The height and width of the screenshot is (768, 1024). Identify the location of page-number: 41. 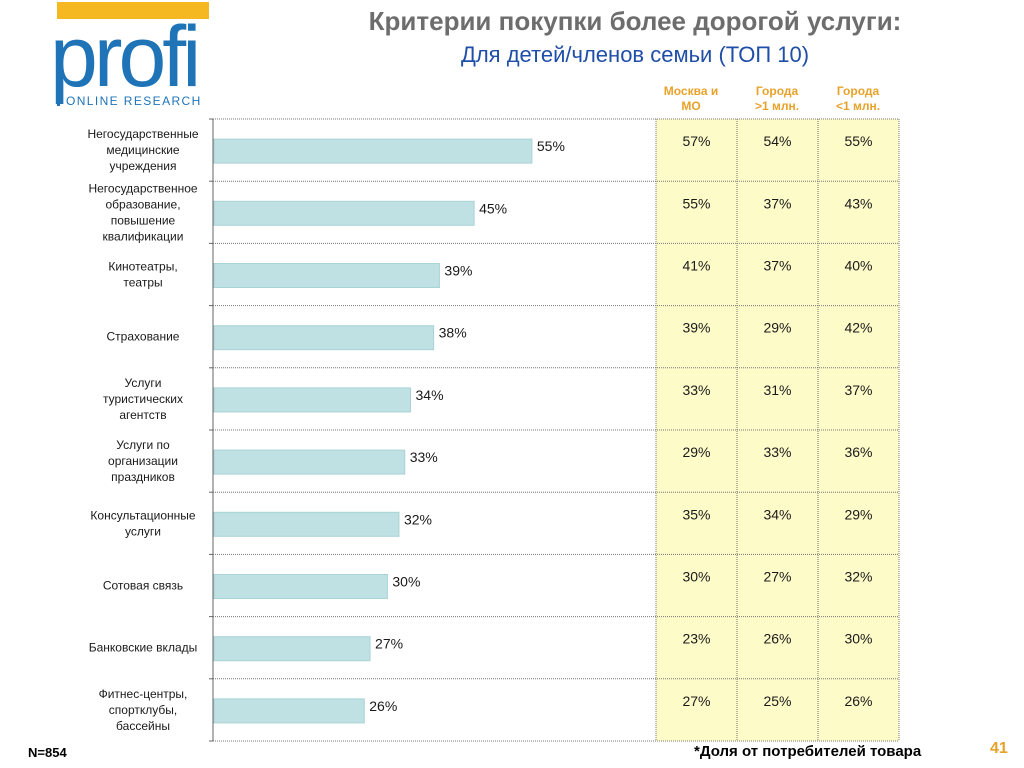
(999, 748).